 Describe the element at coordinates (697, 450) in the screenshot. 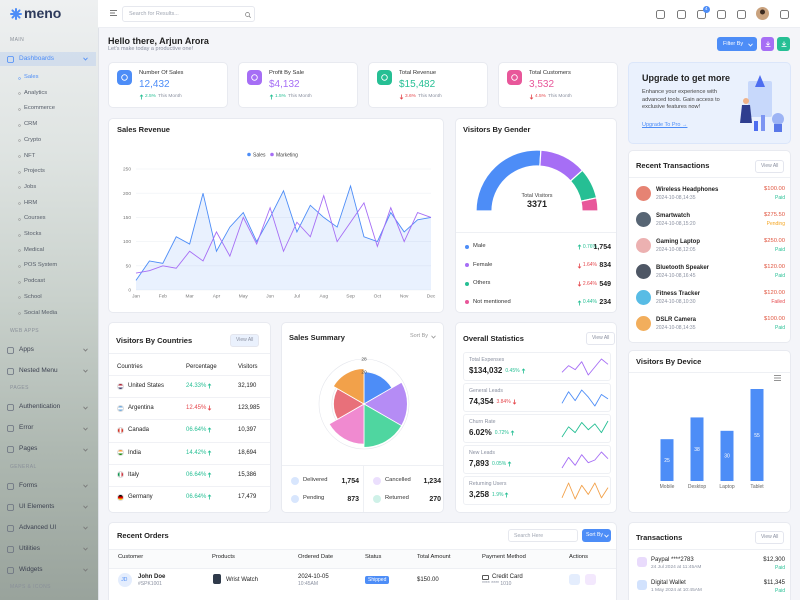

I see `bar-value-label: 38` at that location.